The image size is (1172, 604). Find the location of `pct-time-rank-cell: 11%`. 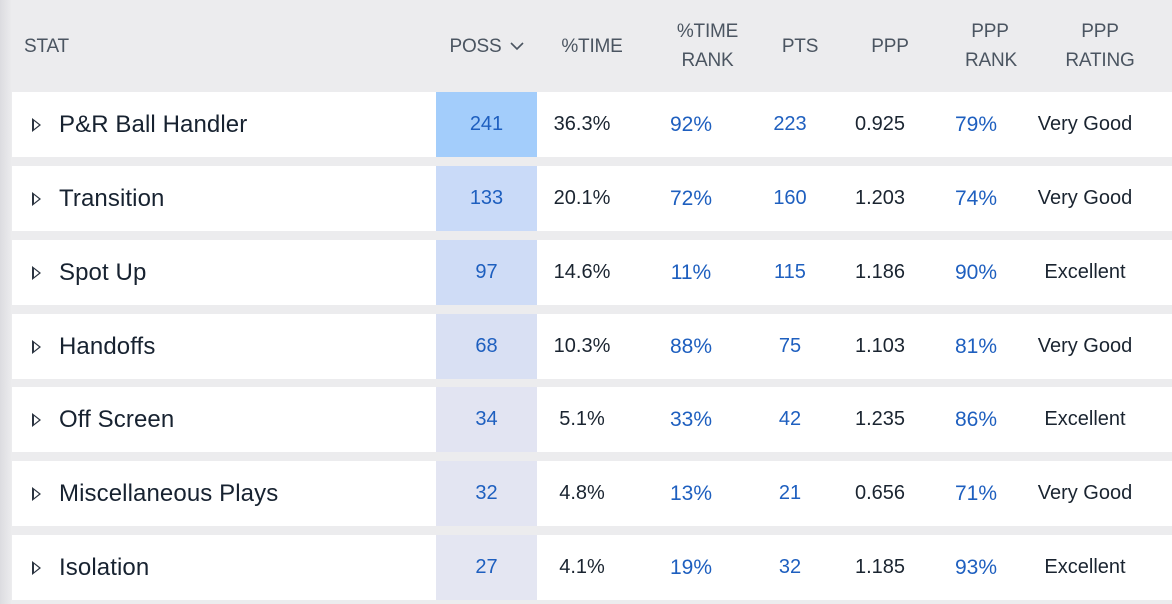

pct-time-rank-cell: 11% is located at coordinates (691, 272).